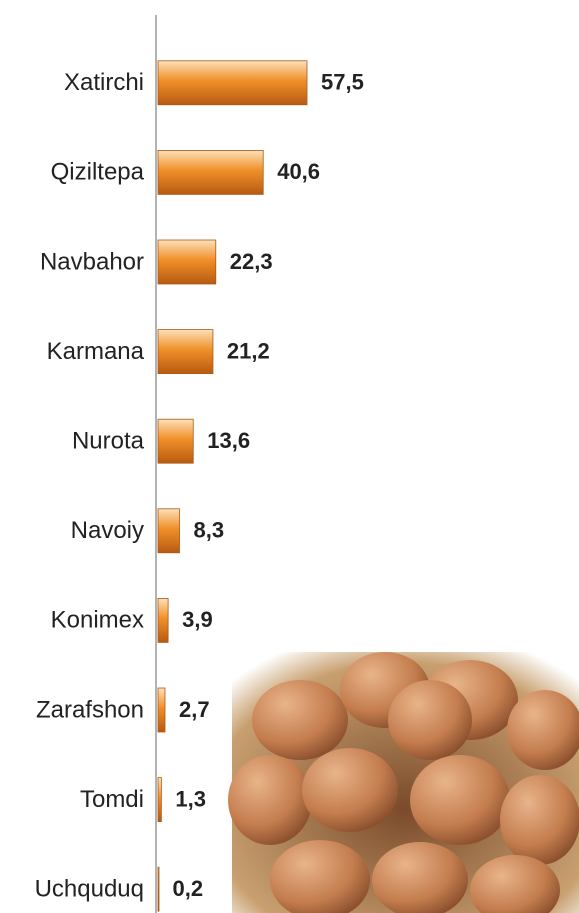 Image resolution: width=579 pixels, height=913 pixels. What do you see at coordinates (188, 888) in the screenshot?
I see `value-label: 0,2` at bounding box center [188, 888].